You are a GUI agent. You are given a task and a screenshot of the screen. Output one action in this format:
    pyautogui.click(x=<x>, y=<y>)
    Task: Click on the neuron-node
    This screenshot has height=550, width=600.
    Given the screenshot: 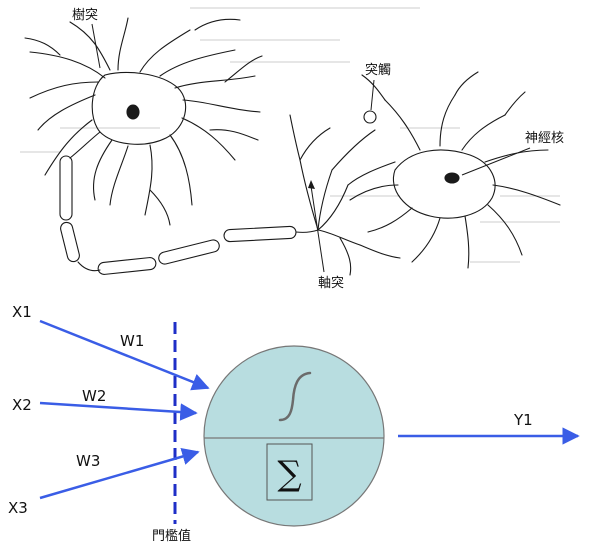 What is the action you would take?
    pyautogui.click(x=294, y=436)
    